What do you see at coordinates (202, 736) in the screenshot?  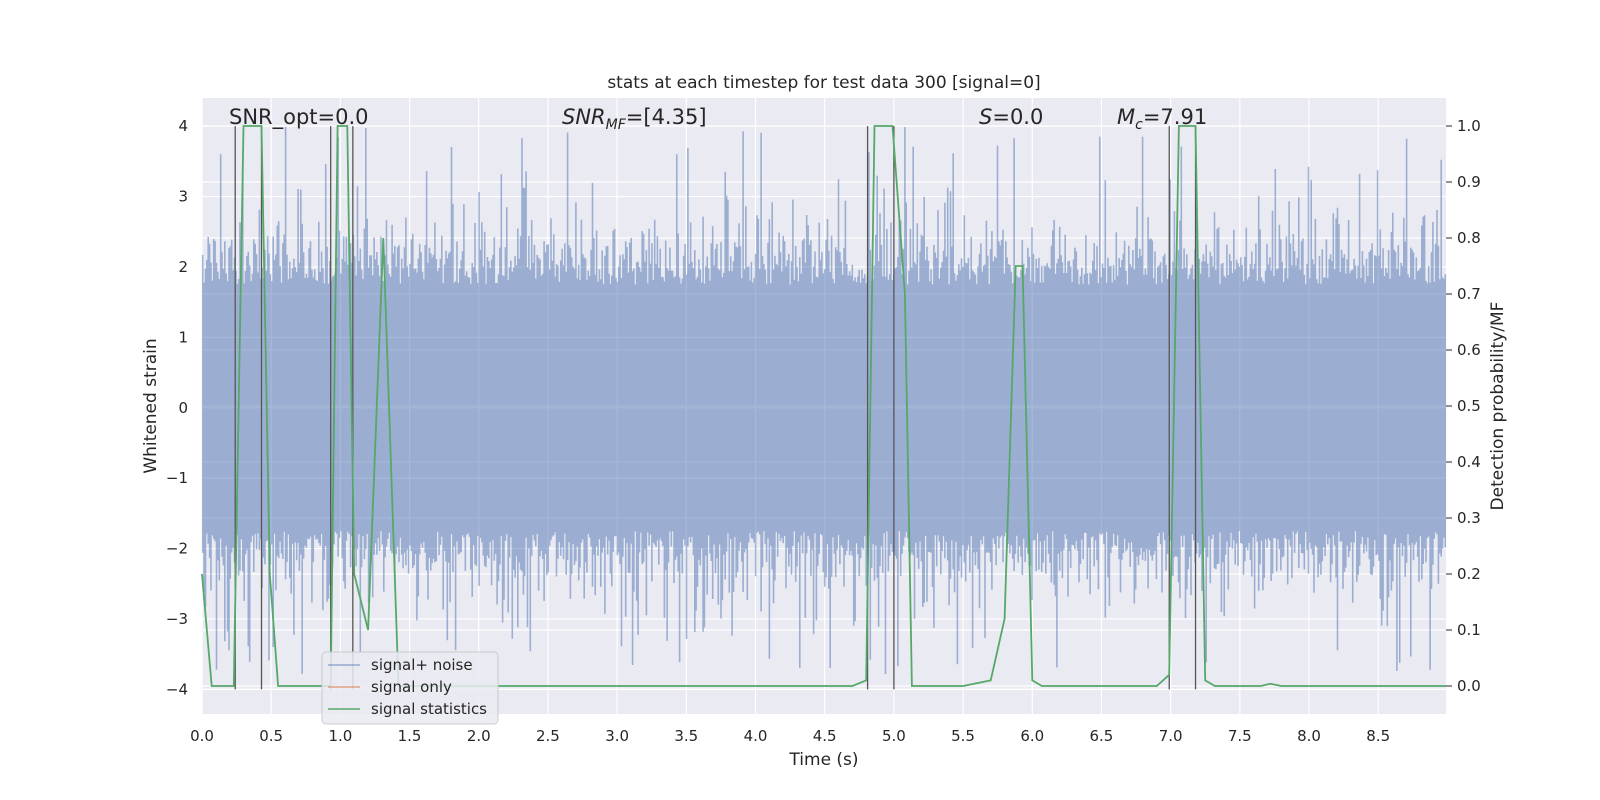 I see `x-tick-label: 0.0` at bounding box center [202, 736].